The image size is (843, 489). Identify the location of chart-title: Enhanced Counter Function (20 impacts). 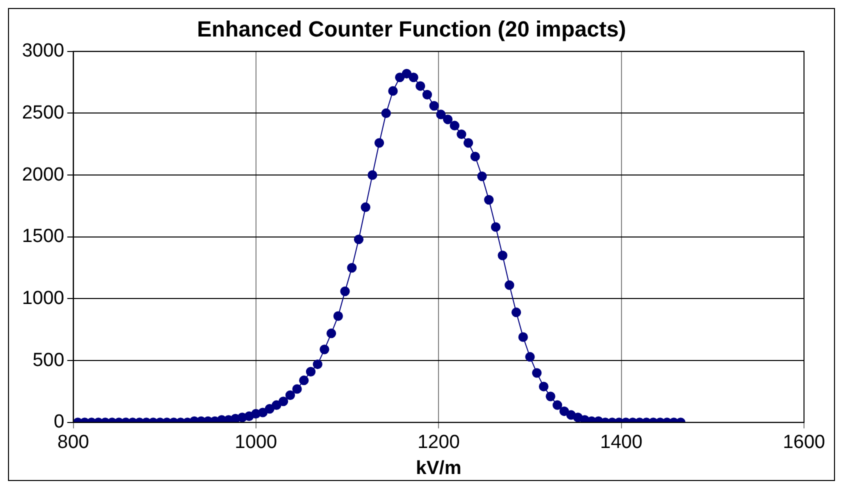
(411, 29).